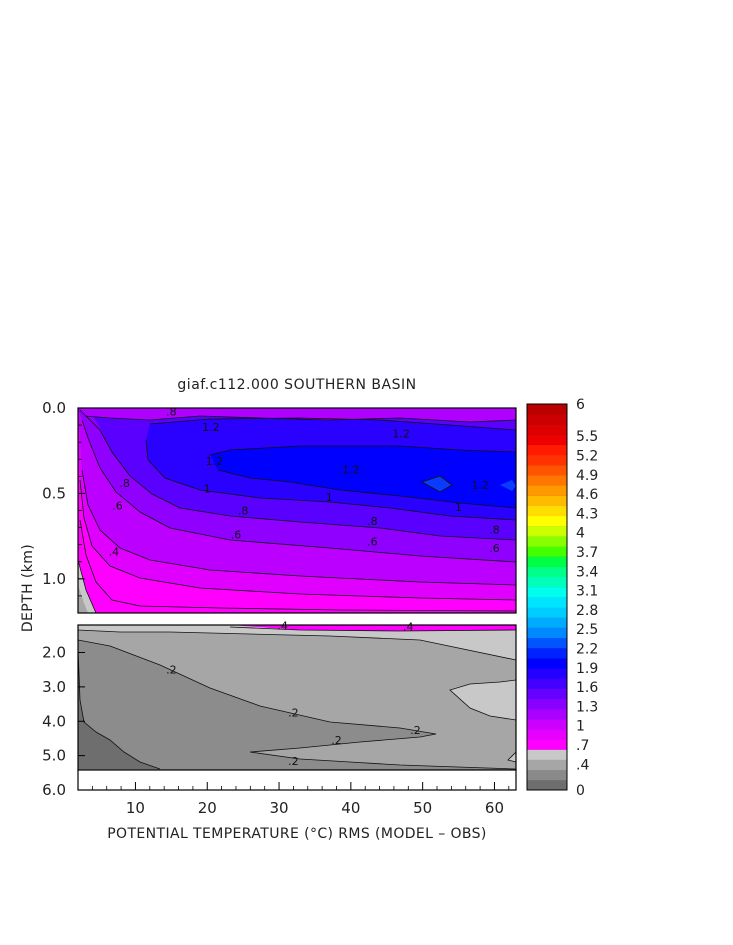  Describe the element at coordinates (587, 553) in the screenshot. I see `colorbar-label: 3.7` at that location.